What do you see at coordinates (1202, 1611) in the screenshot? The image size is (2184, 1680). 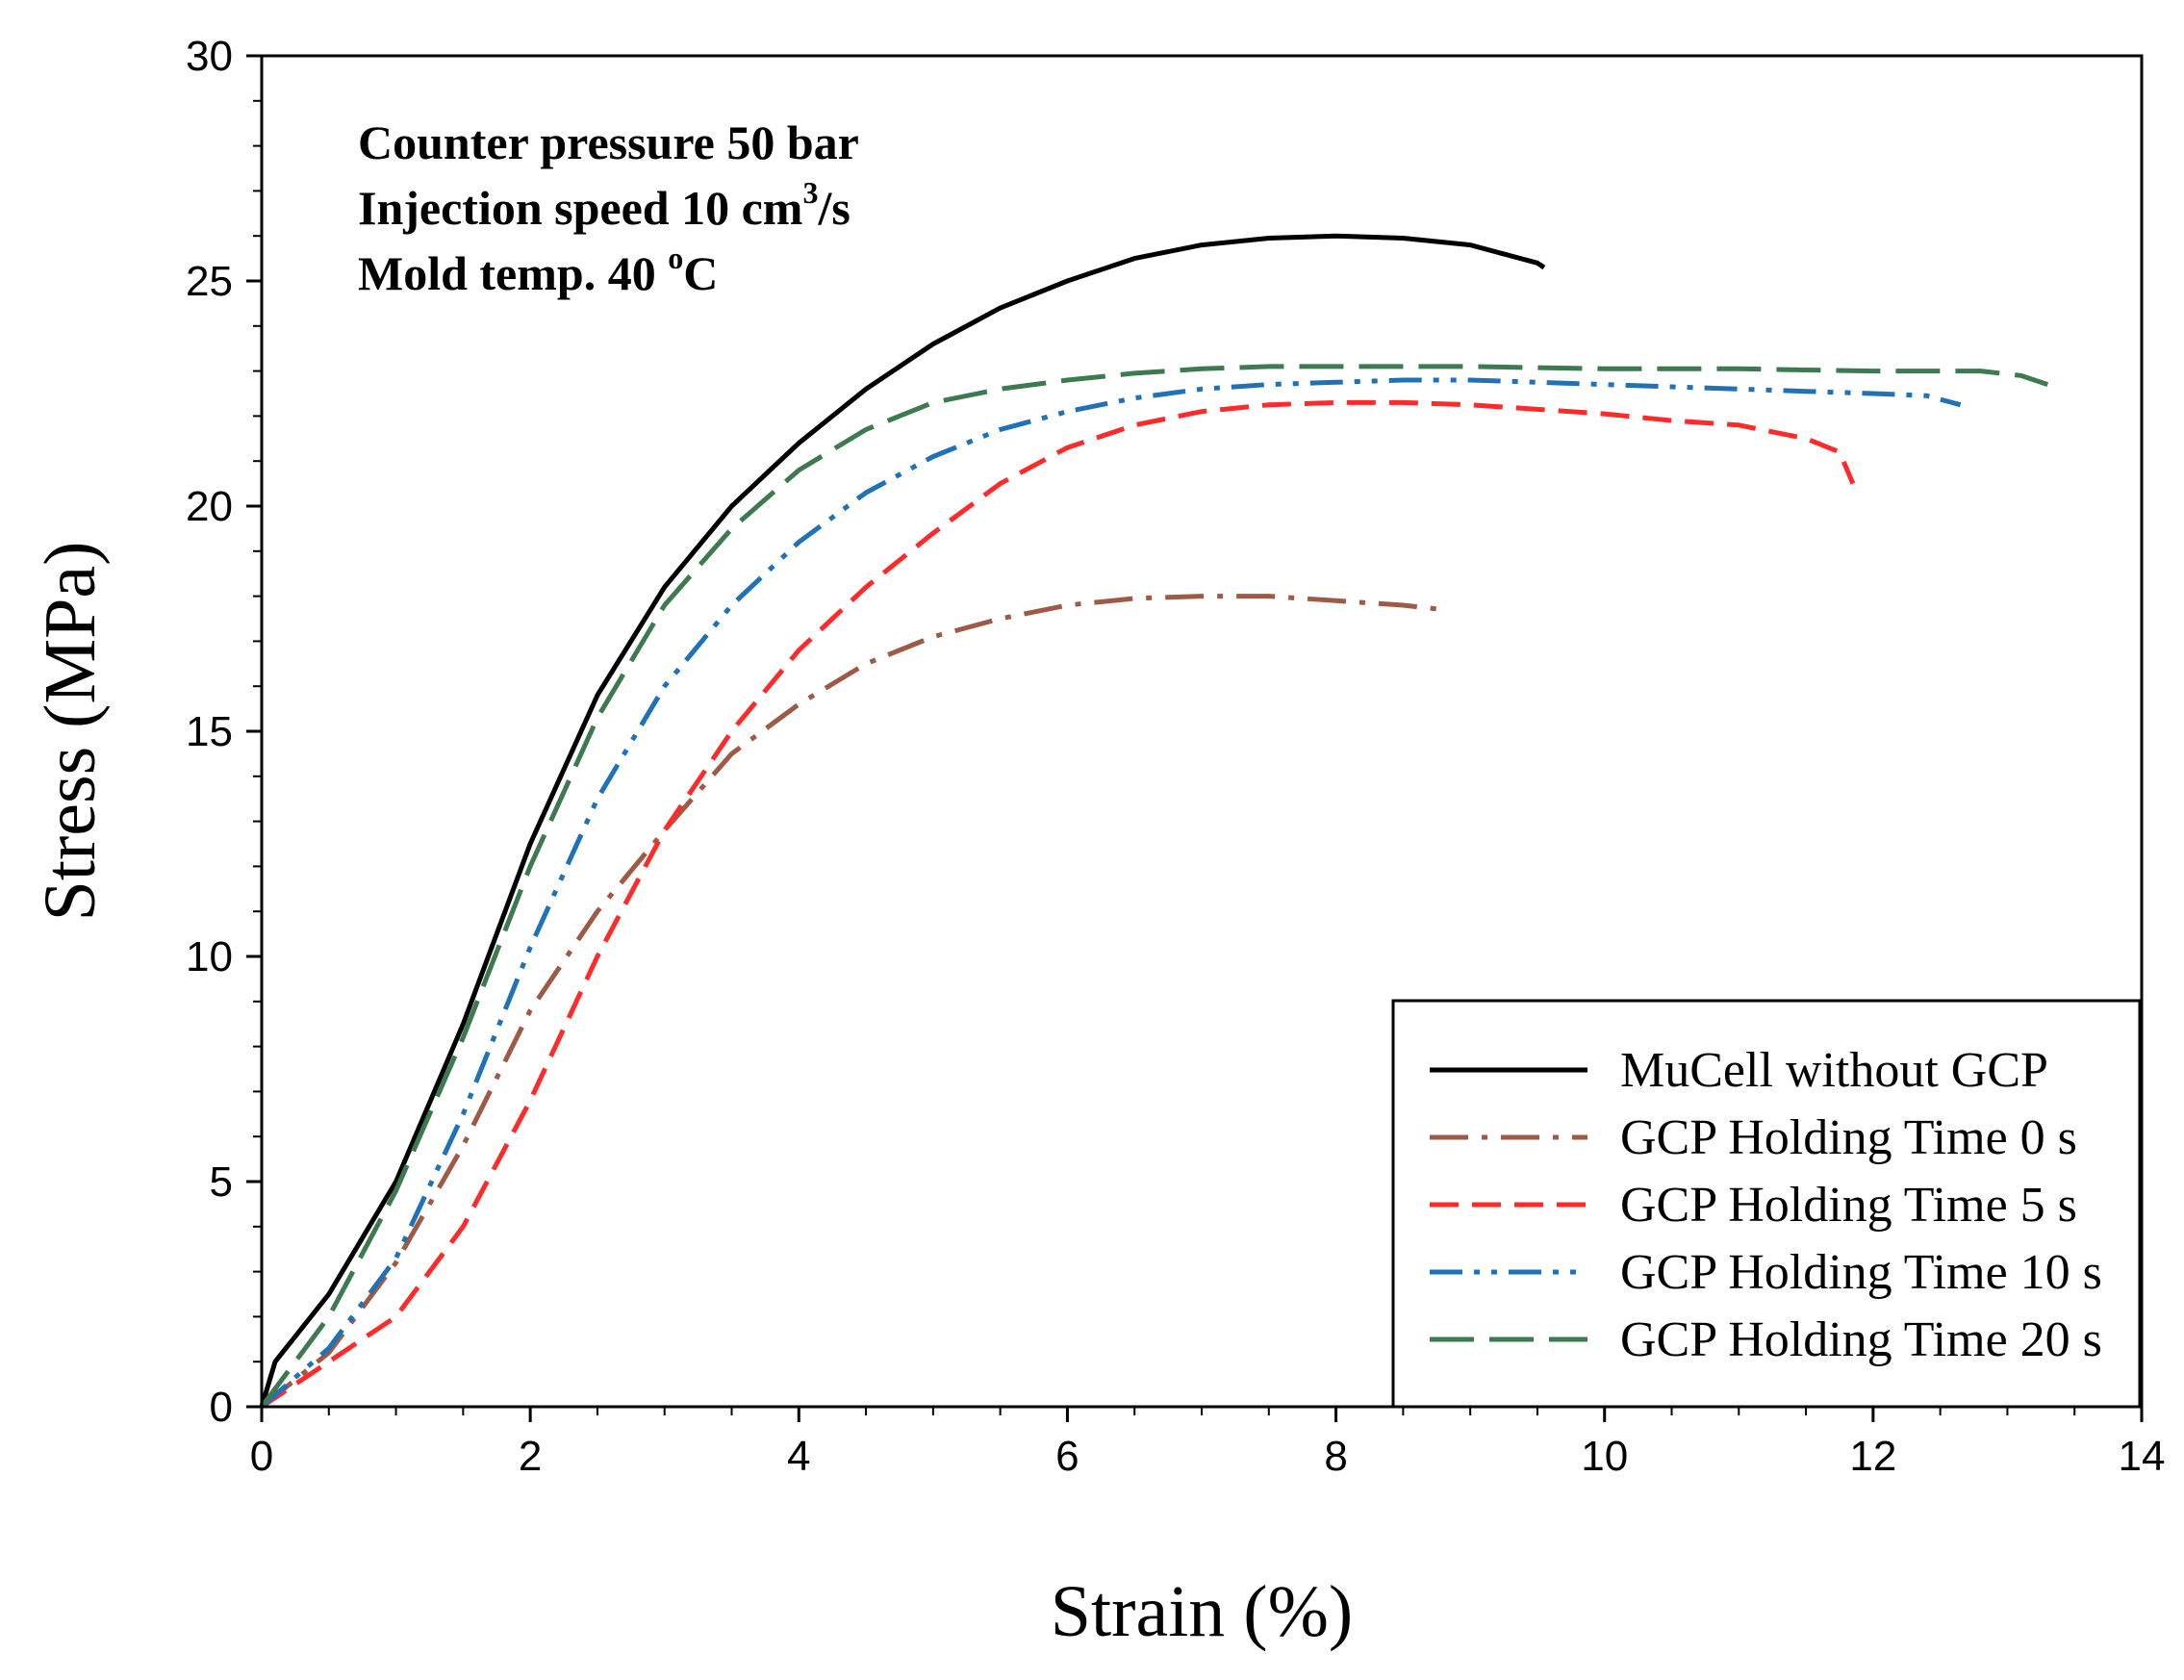 I see `x-axis-title: Strain (%)` at bounding box center [1202, 1611].